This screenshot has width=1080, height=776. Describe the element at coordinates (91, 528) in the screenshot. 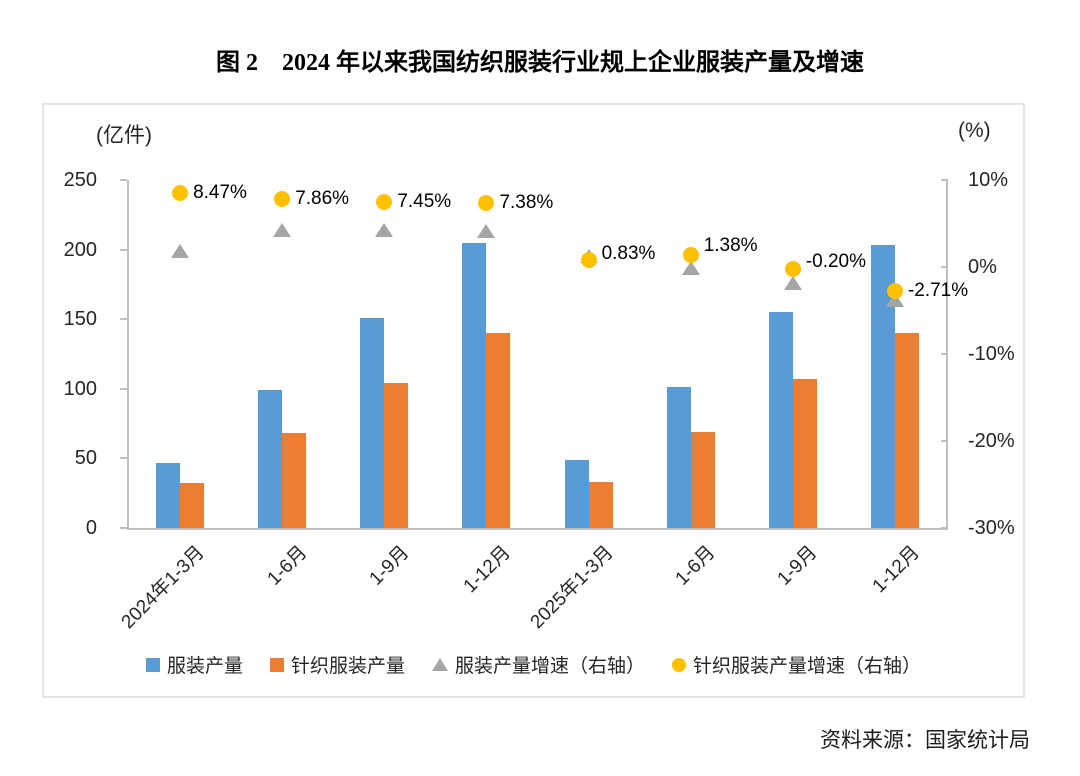

I see `y-axis-tick-label: 0` at that location.